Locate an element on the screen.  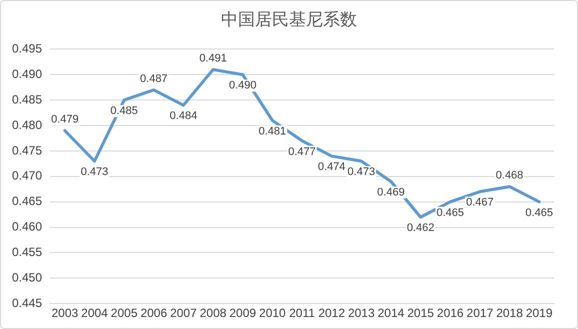
x-tick-label: 2013 is located at coordinates (361, 313).